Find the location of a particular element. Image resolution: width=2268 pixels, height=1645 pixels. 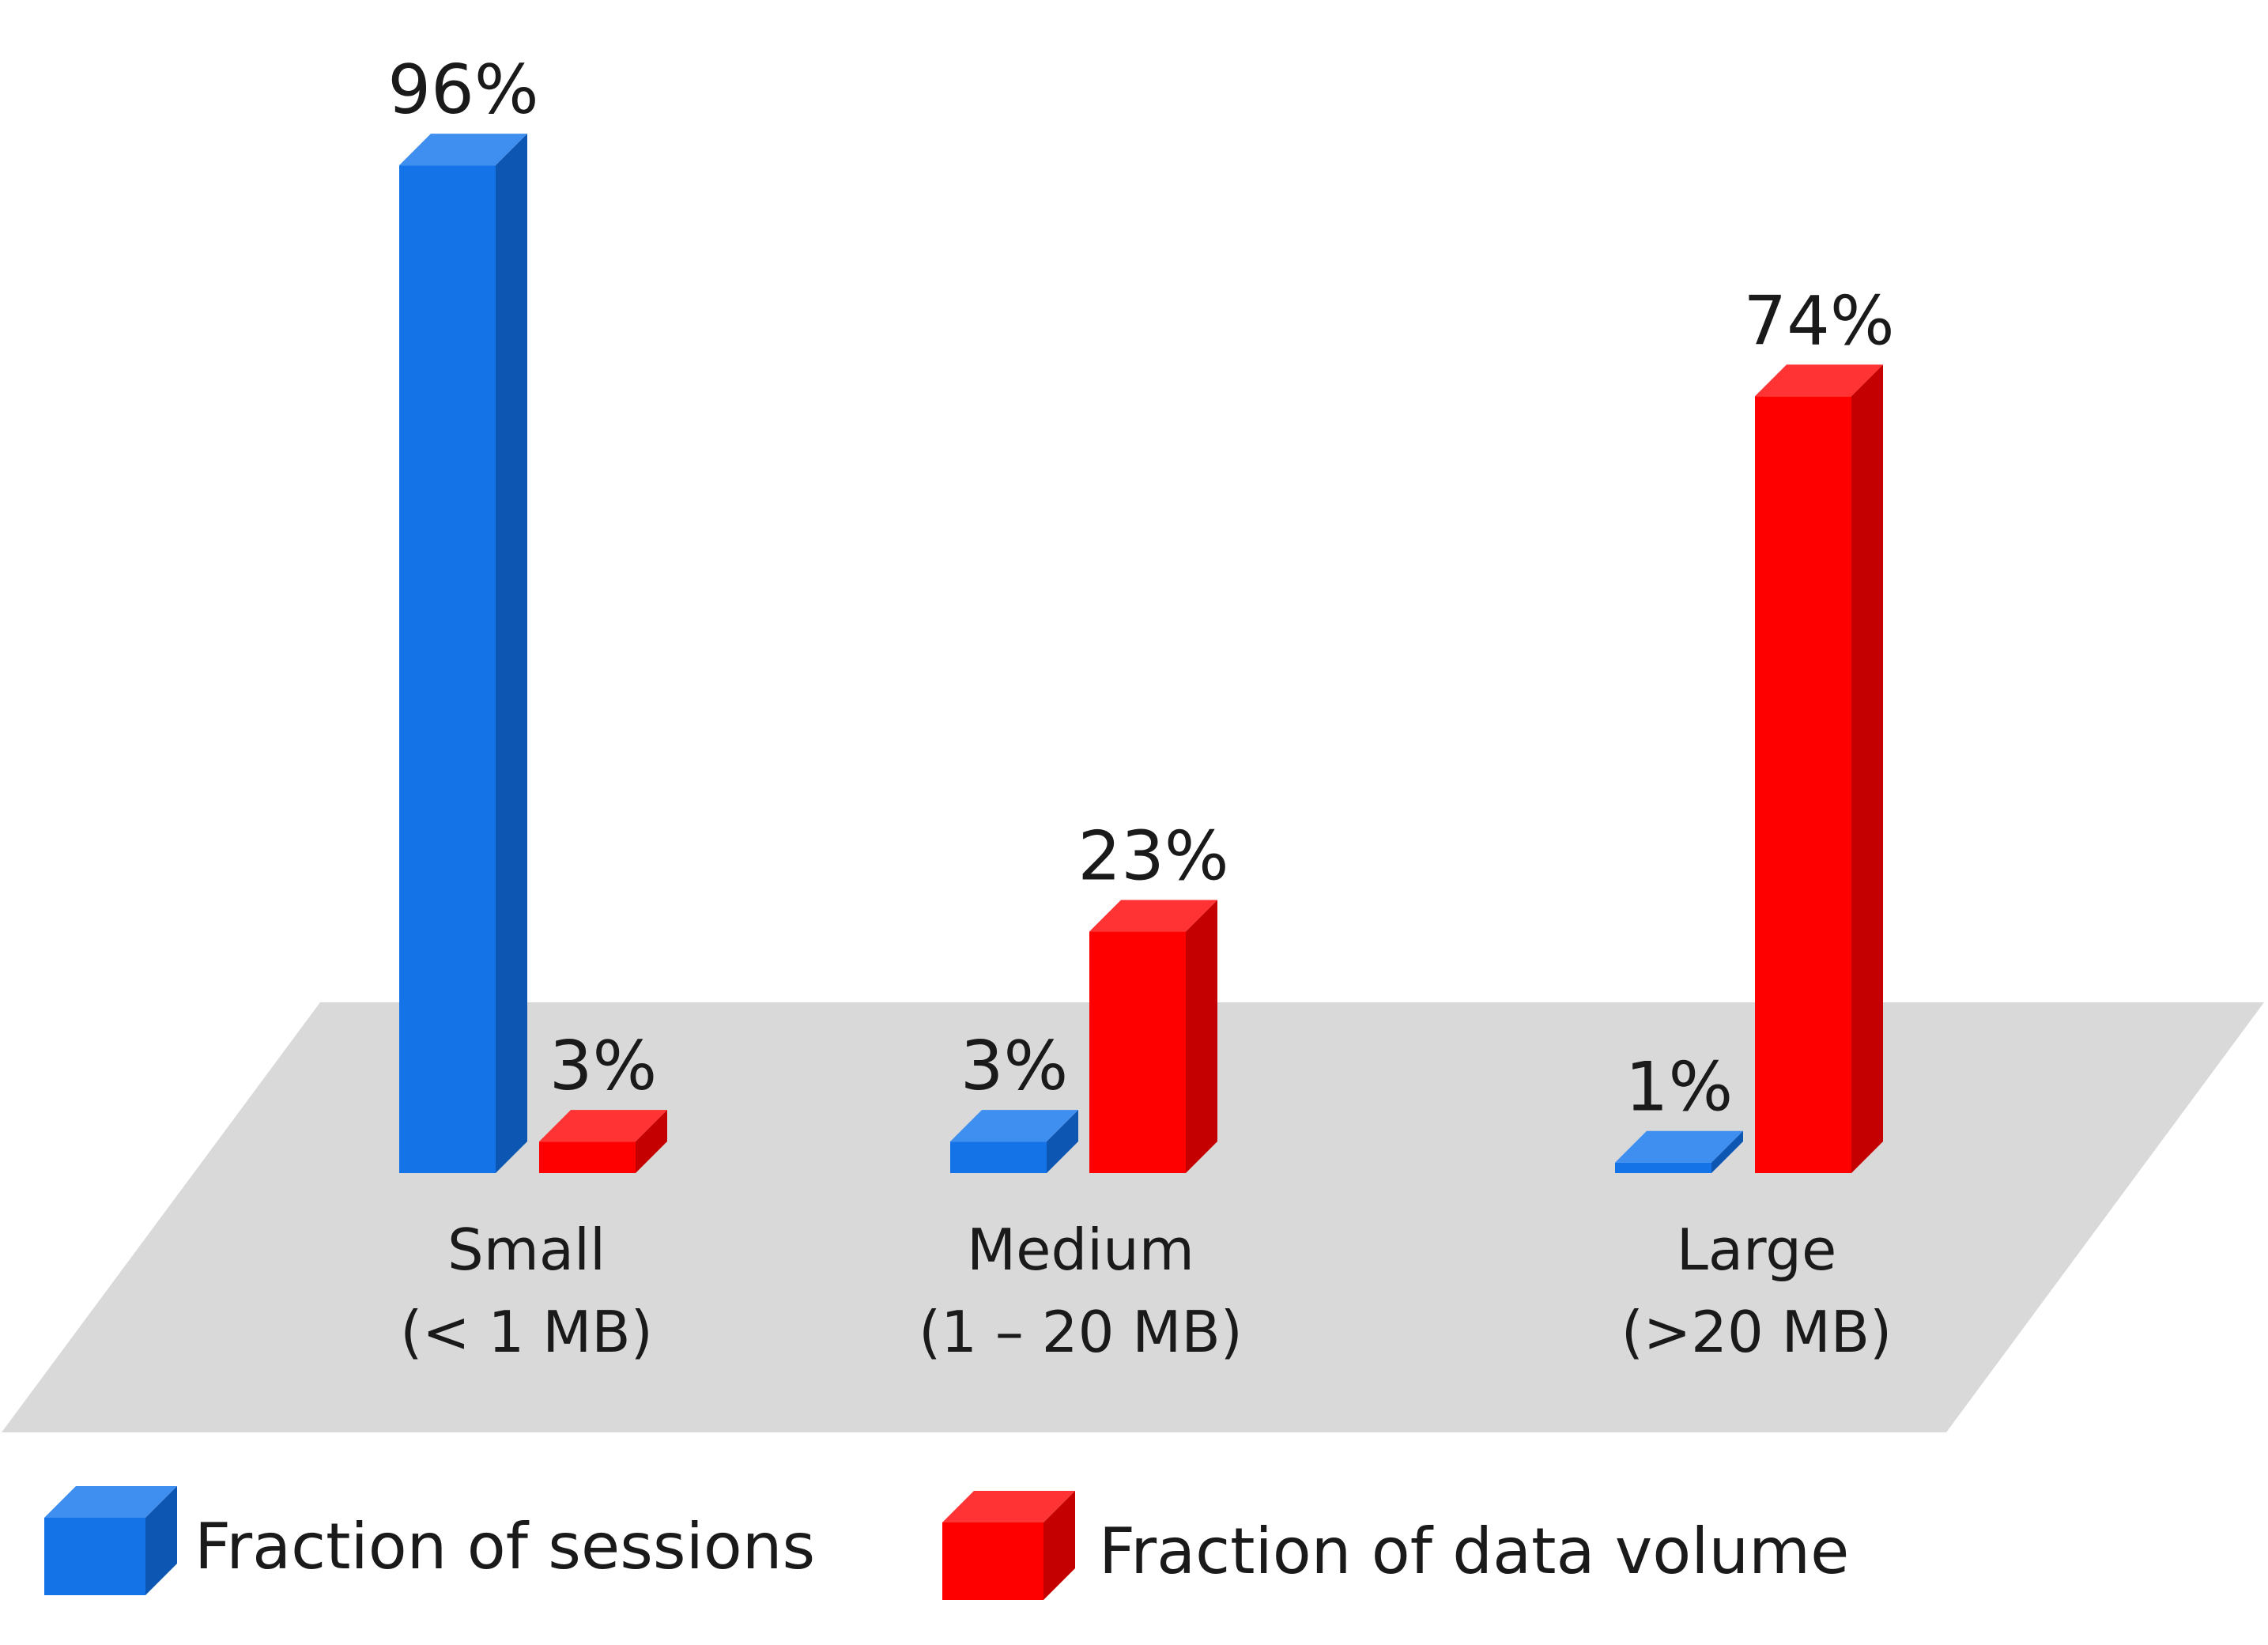

data-label-fraction-of-sessions-medium: 3% is located at coordinates (1014, 1066).